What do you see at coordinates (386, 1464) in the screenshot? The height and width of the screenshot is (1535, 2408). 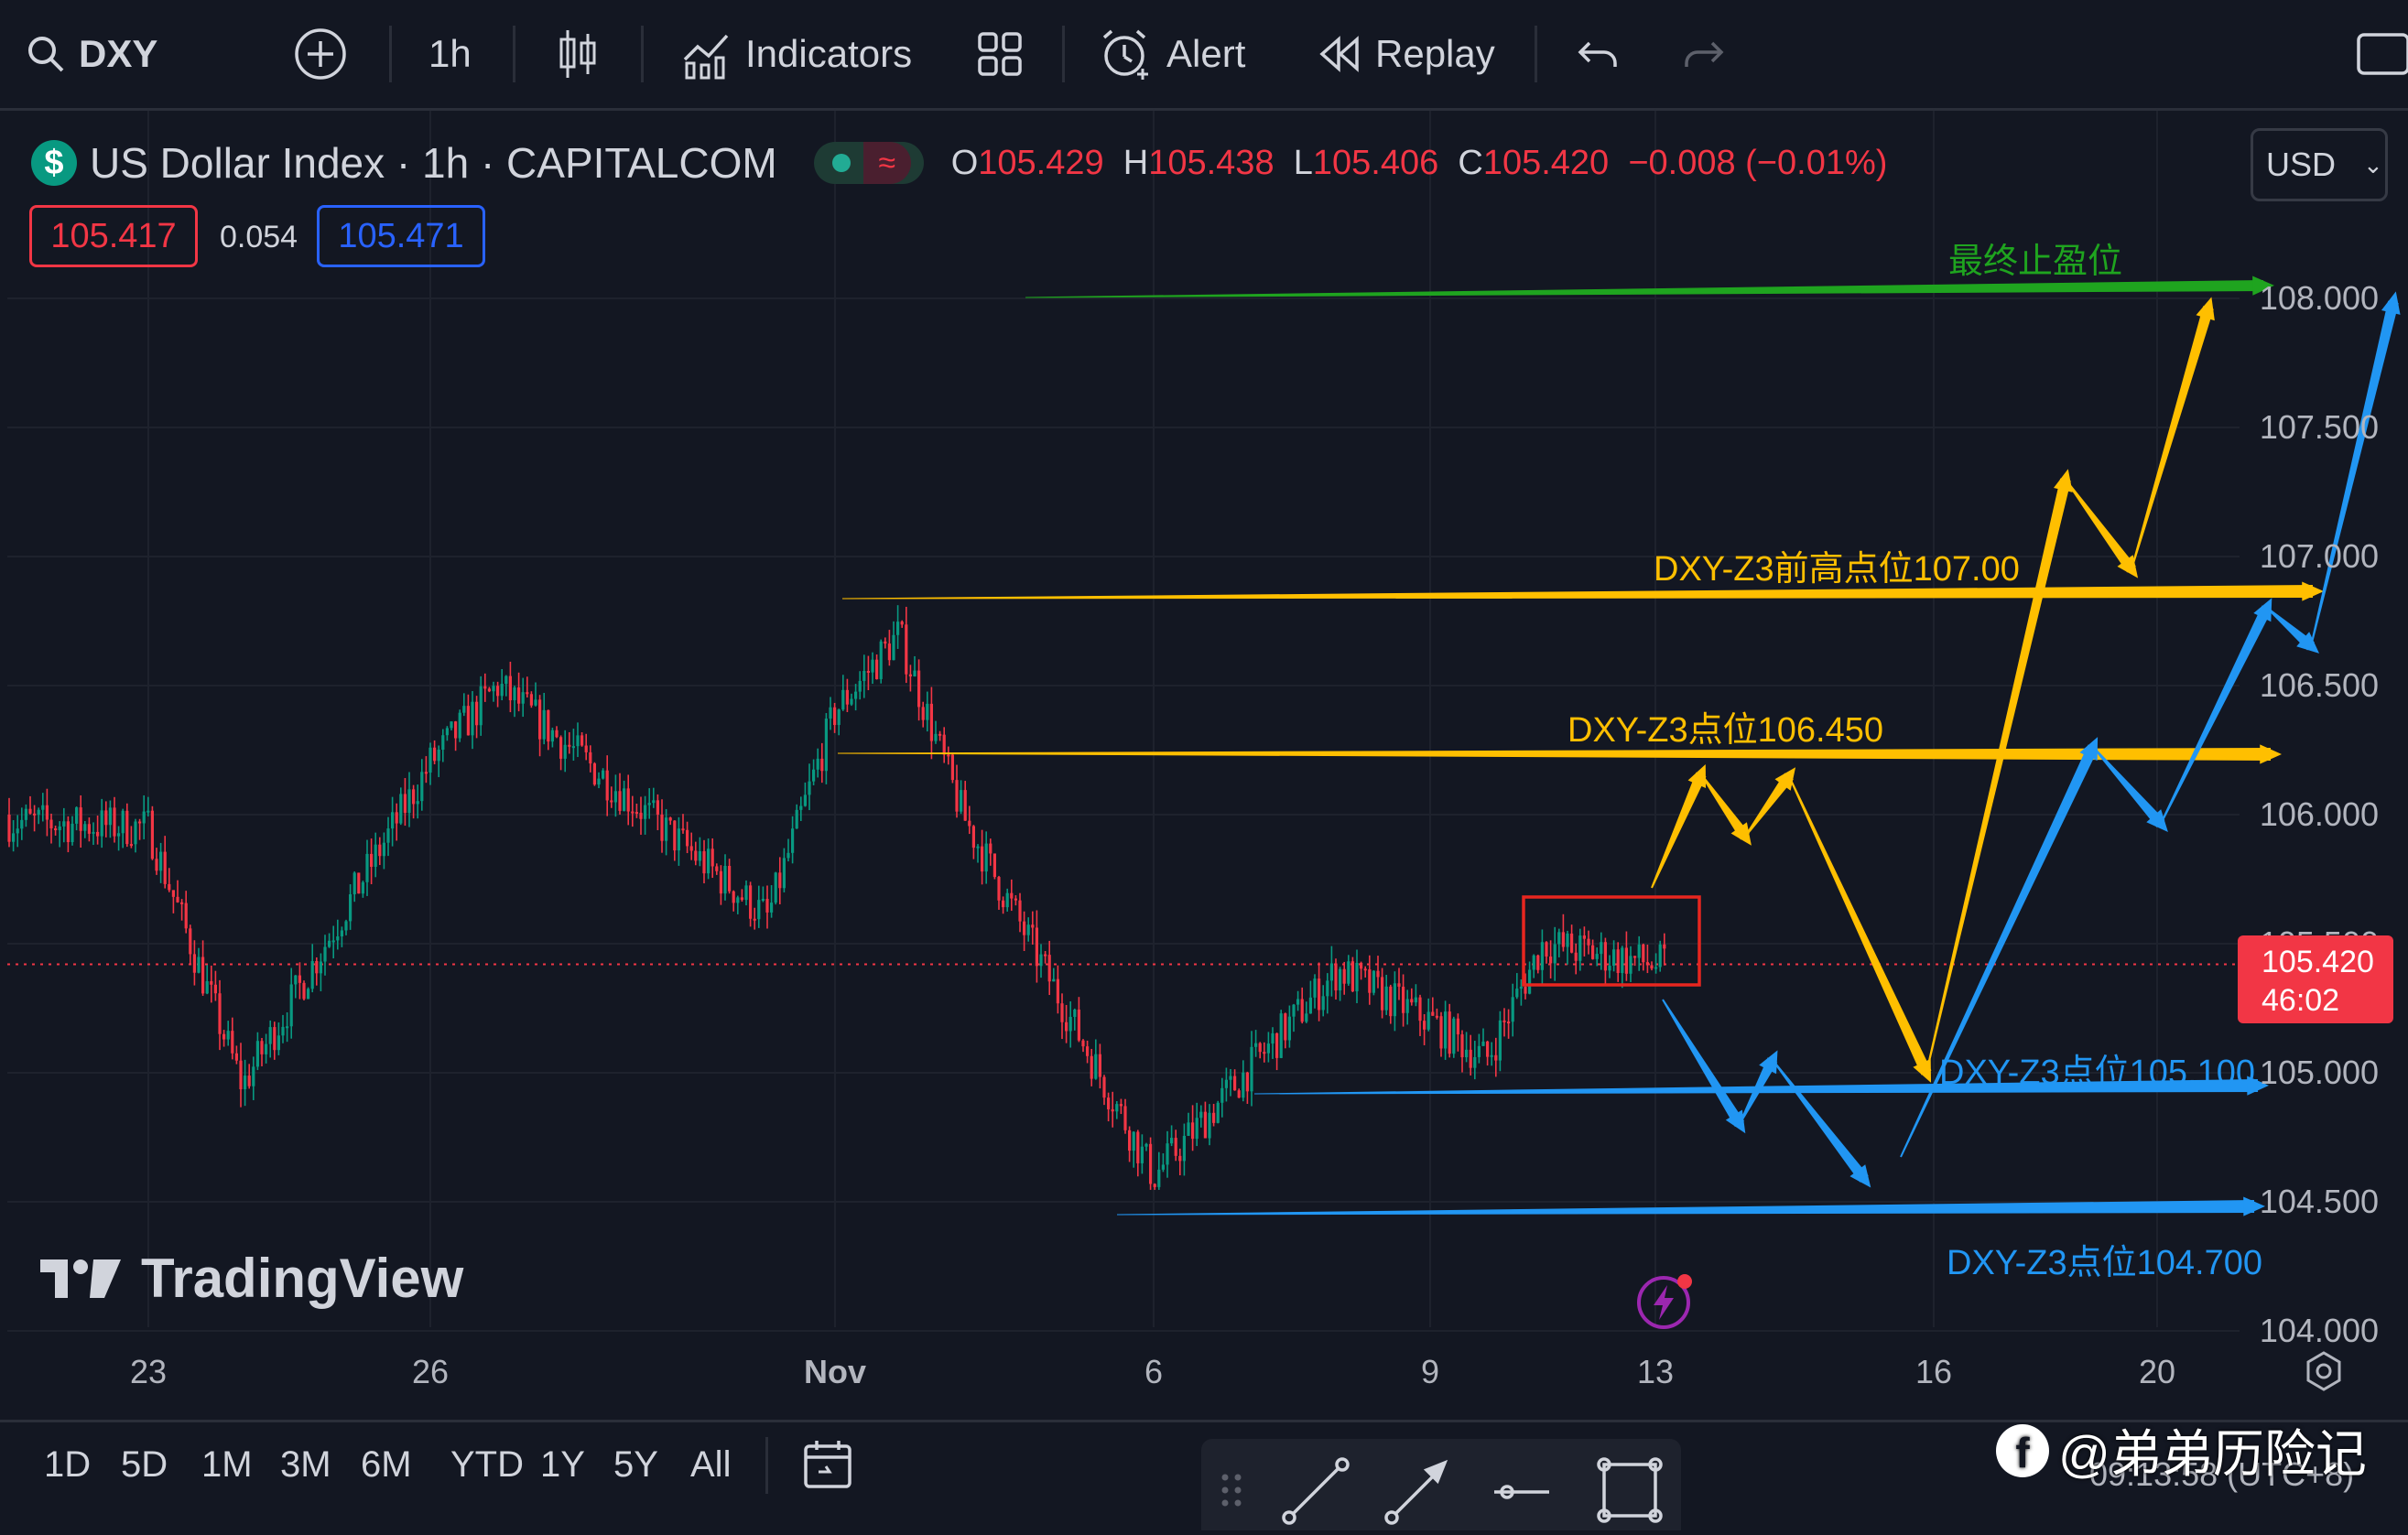 I see `range-button-6m: 6M` at bounding box center [386, 1464].